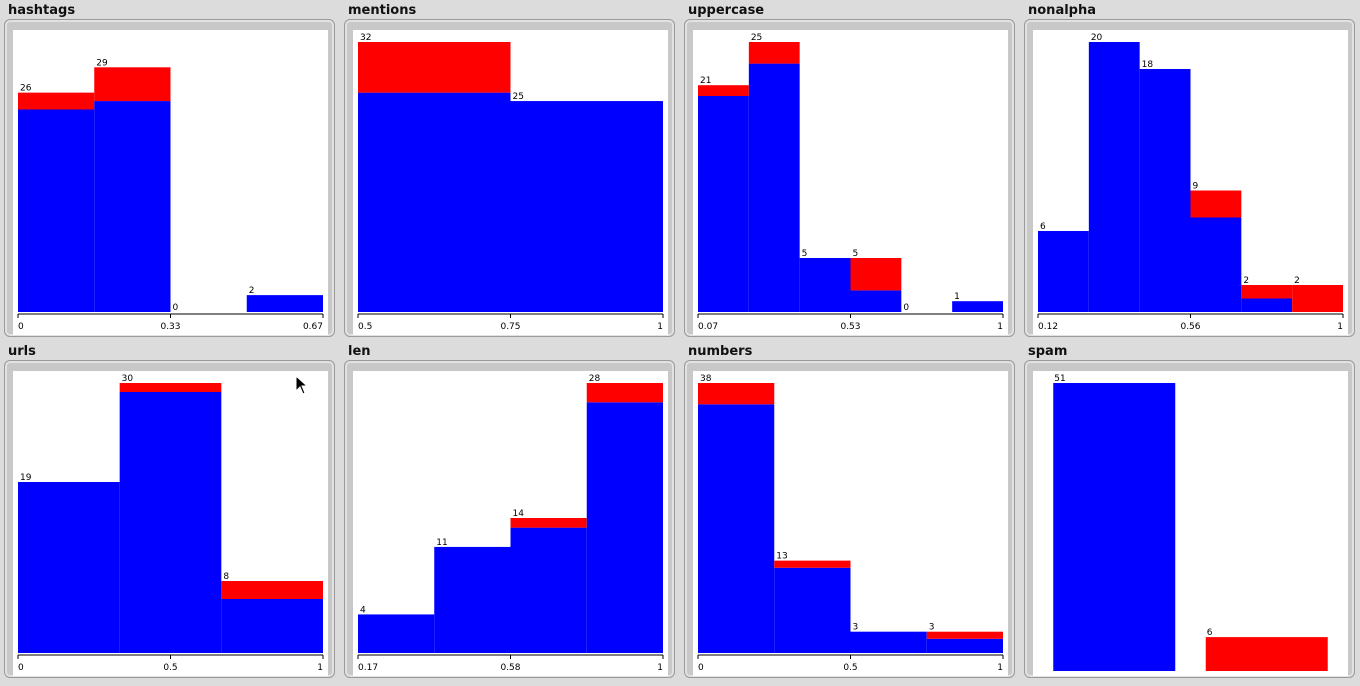 This screenshot has height=686, width=1360. Describe the element at coordinates (1048, 351) in the screenshot. I see `chart-title: spam` at that location.